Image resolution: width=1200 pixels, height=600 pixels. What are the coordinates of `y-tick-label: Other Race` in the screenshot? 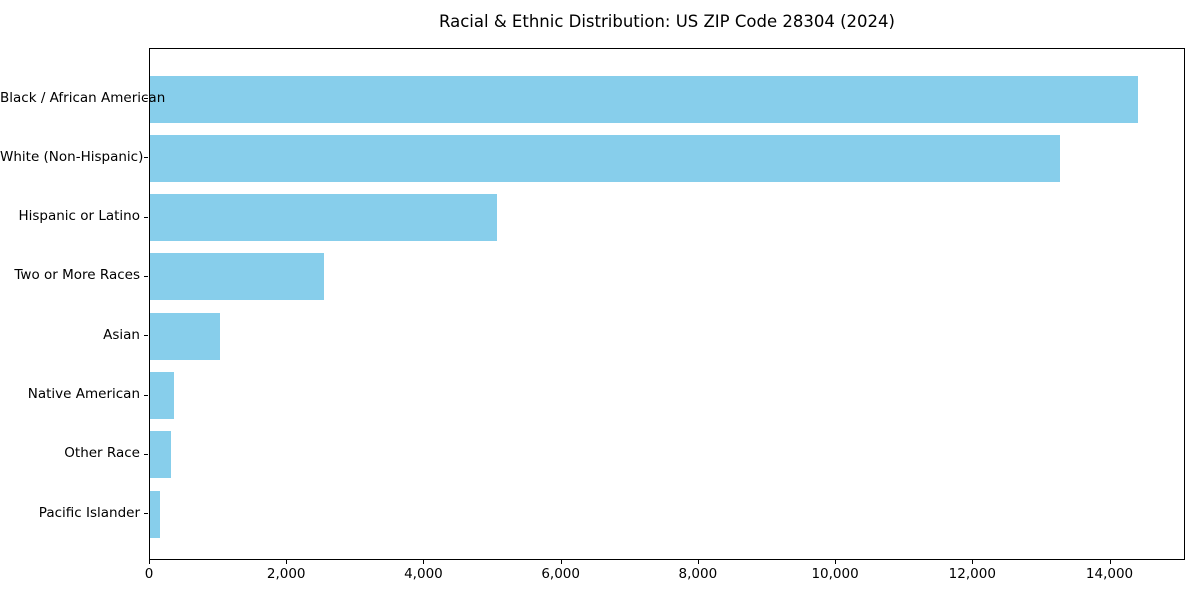 It's located at (102, 453).